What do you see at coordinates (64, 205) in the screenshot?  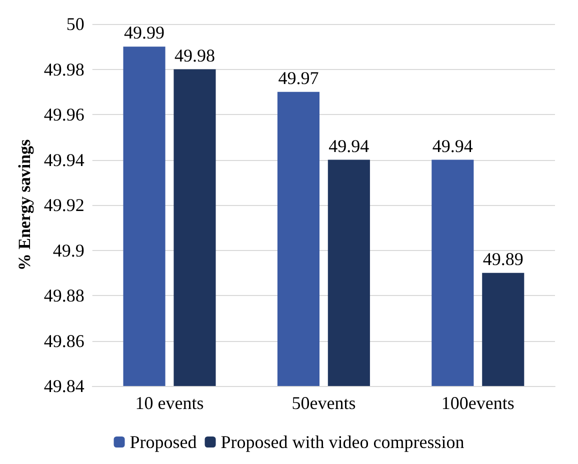 I see `y-tick-label: 49.92` at bounding box center [64, 205].